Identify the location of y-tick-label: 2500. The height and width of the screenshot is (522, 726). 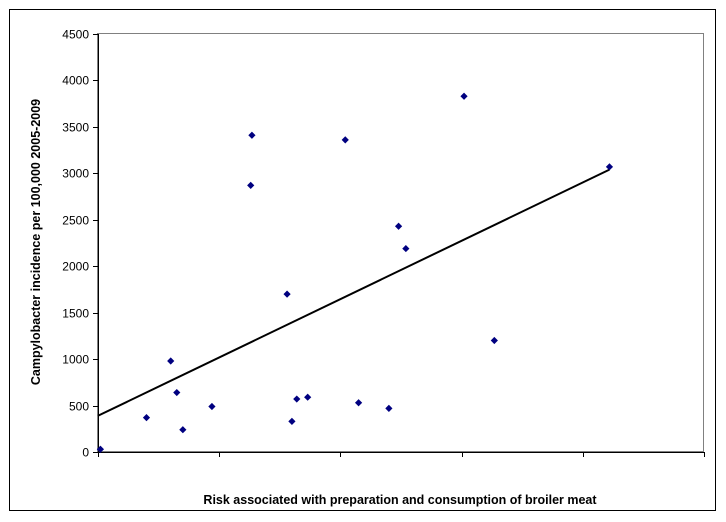
(75, 221).